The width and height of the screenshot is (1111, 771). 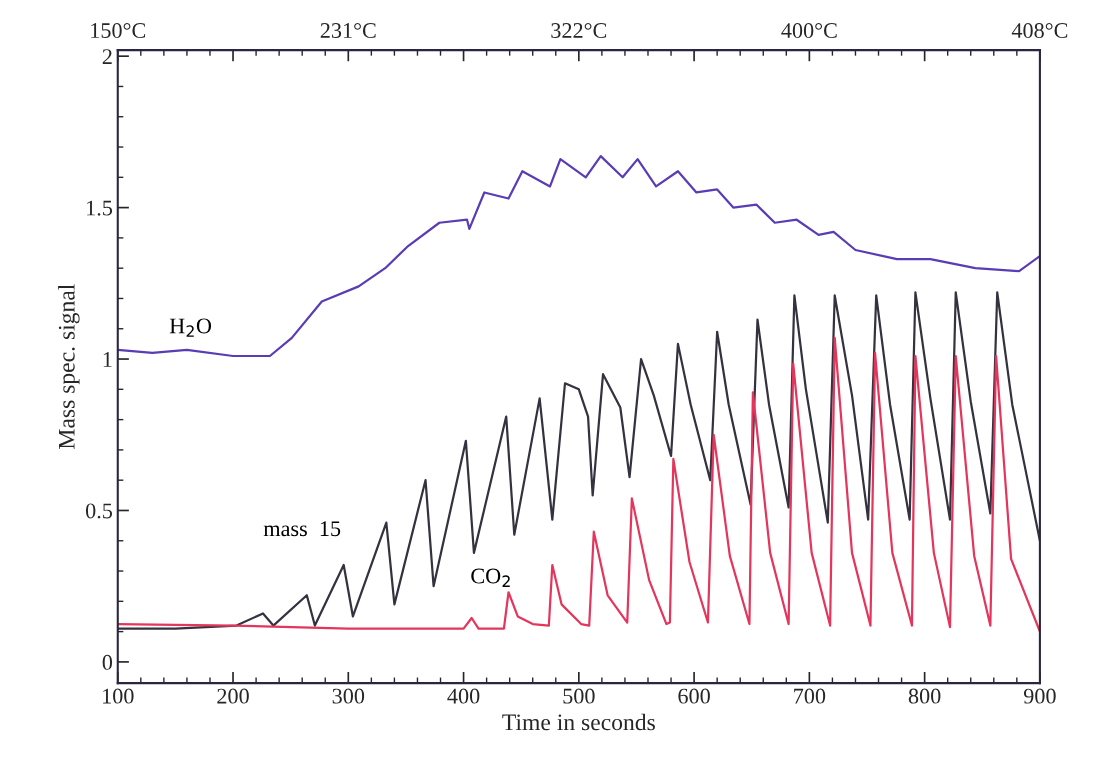 What do you see at coordinates (118, 696) in the screenshot?
I see `x-tick-label: 100` at bounding box center [118, 696].